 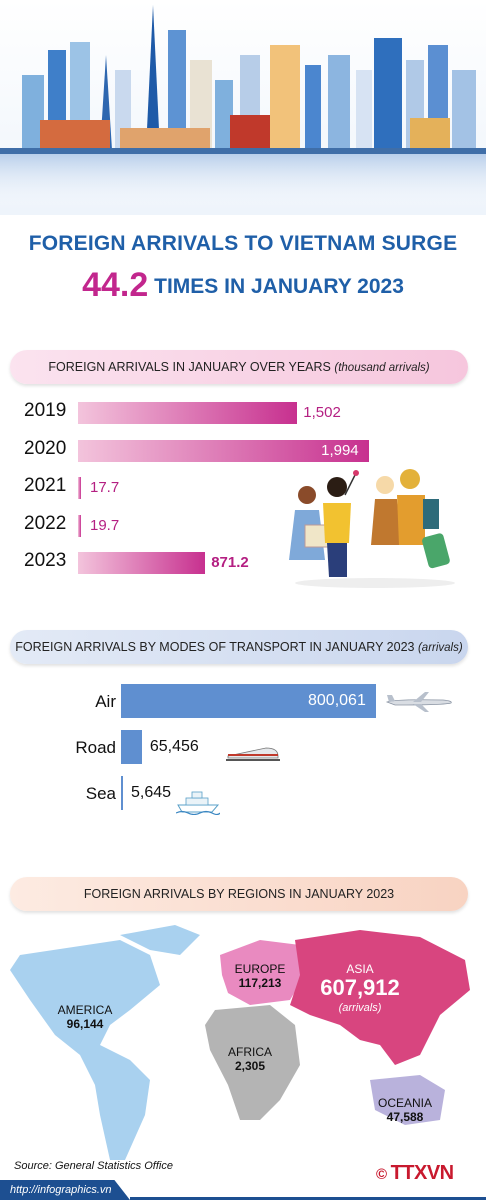 What do you see at coordinates (418, 702) in the screenshot?
I see `airplane-icon` at bounding box center [418, 702].